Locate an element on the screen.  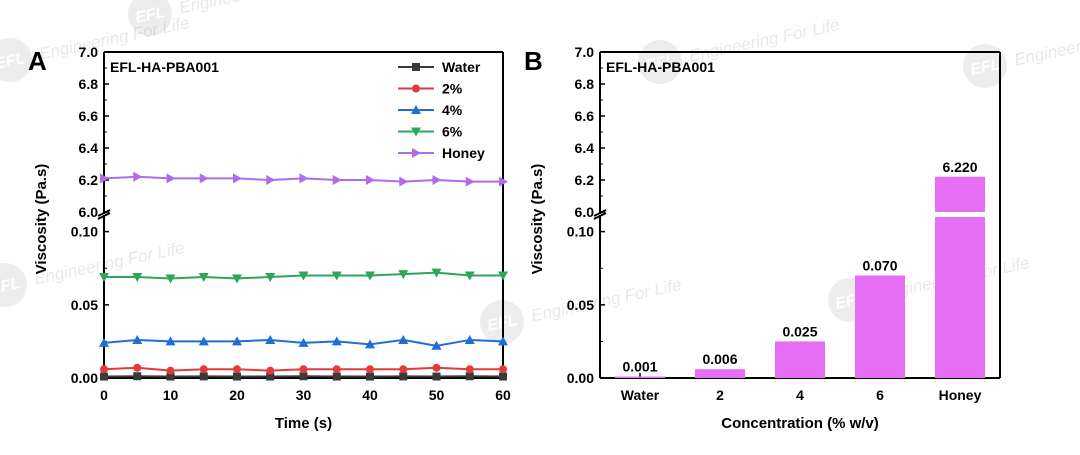
legend-label: Water is located at coordinates (461, 67).